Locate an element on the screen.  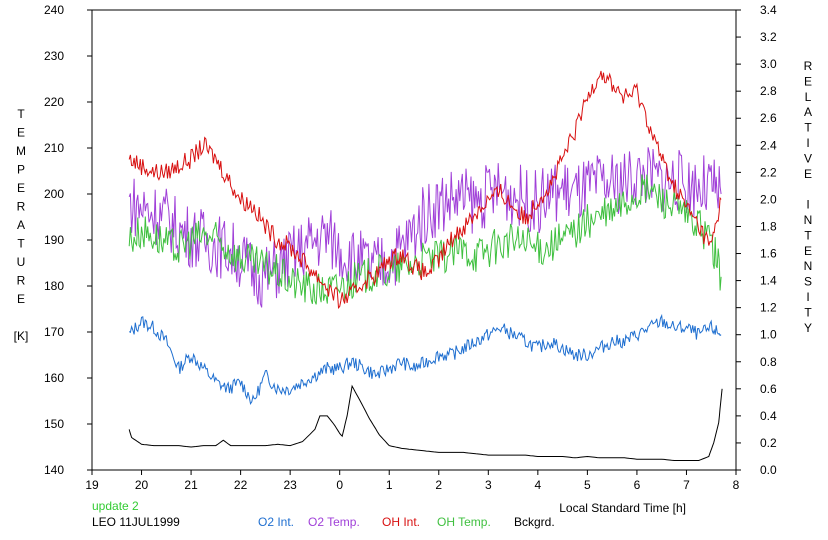
x-tick-label: 22 is located at coordinates (241, 485).